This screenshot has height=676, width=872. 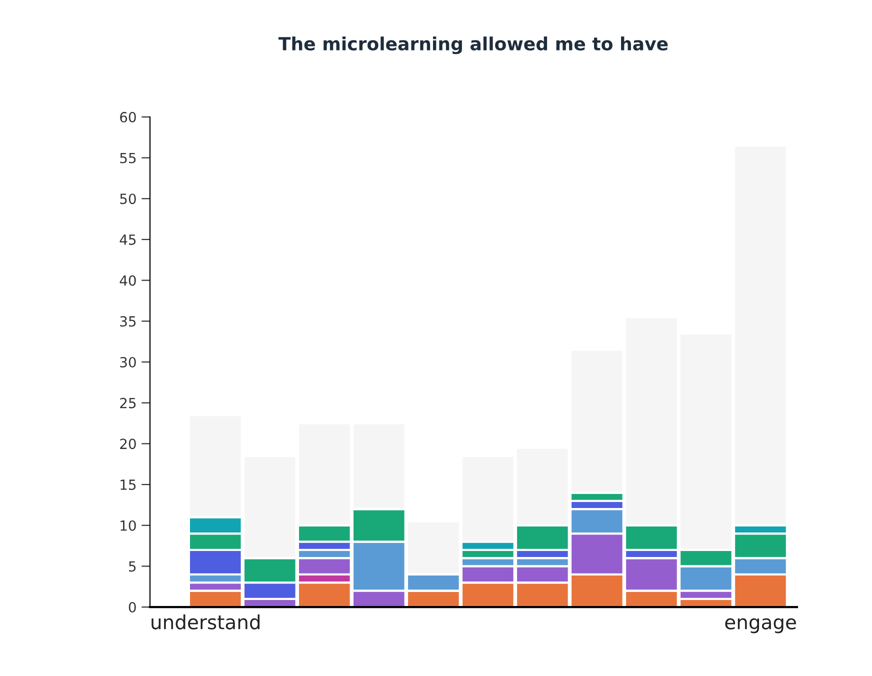 I want to click on y-tick-label: 45, so click(x=128, y=239).